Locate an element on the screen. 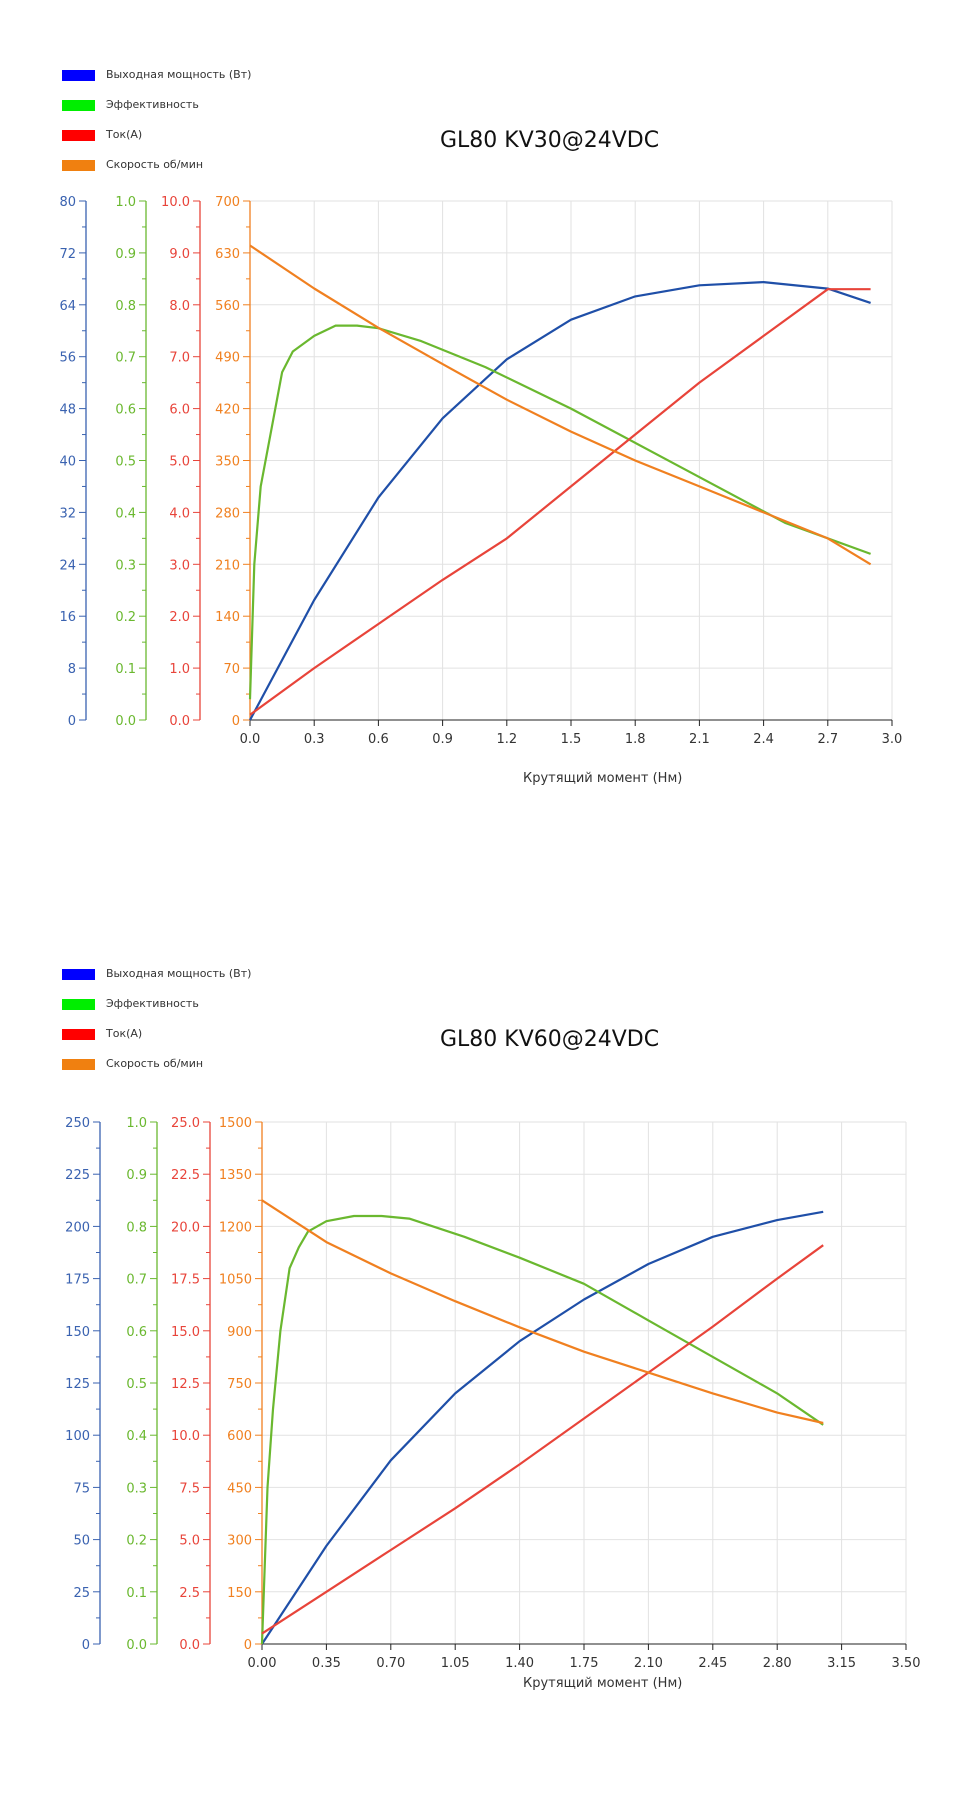  chart-title: GL80 KV60@24VDC is located at coordinates (550, 1039).